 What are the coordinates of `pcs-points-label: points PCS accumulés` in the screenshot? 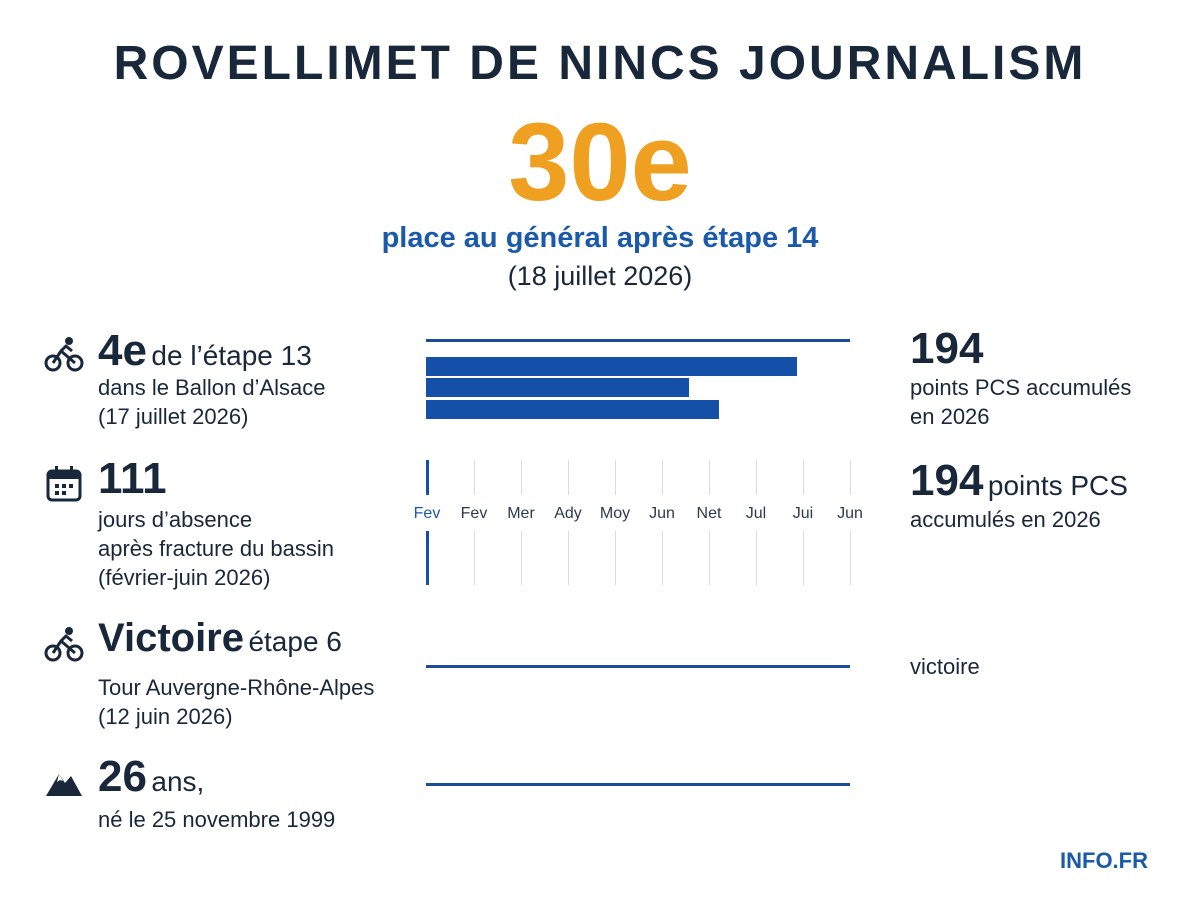 It's located at (1021, 387).